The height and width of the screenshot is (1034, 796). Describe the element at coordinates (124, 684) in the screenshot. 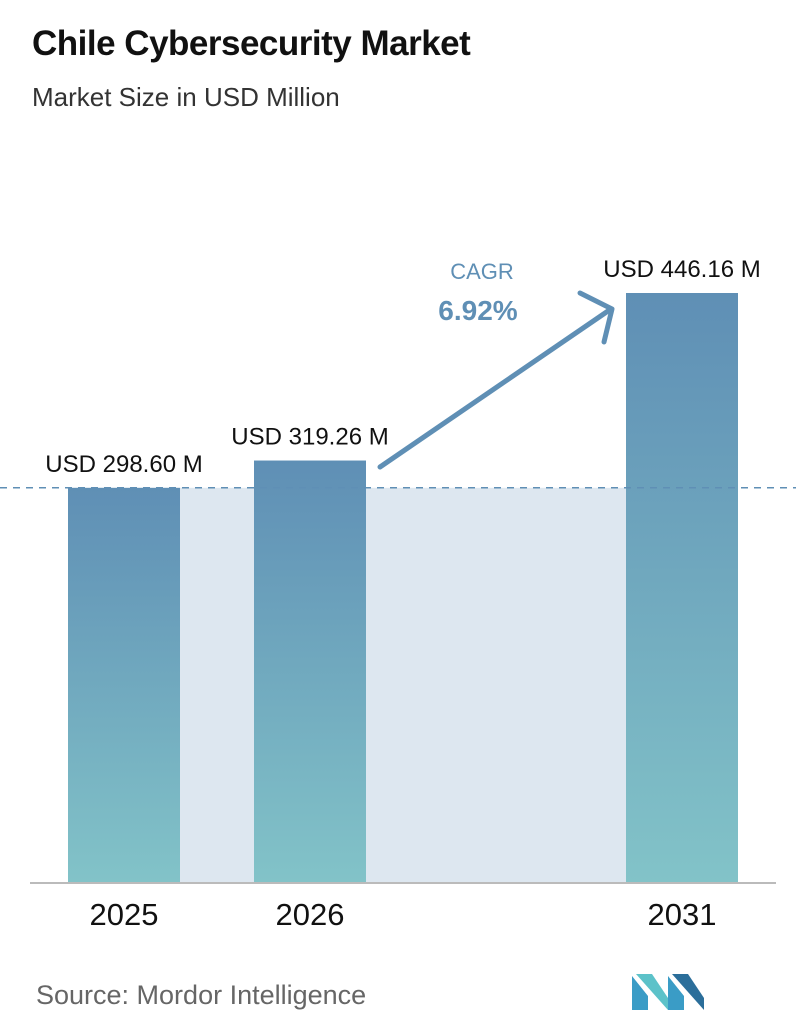

I see `bar-2025` at that location.